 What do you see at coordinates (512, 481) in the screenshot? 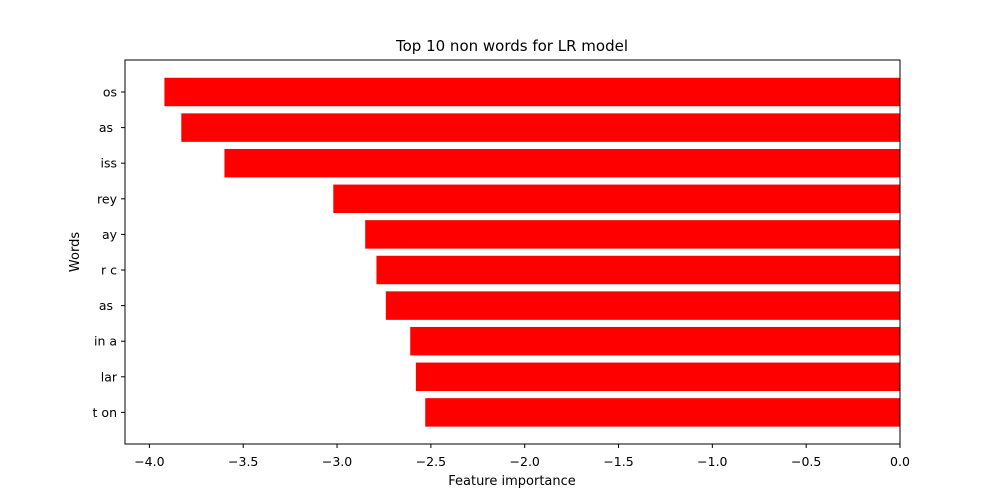
I see `x-axis-label: Feature importance` at bounding box center [512, 481].